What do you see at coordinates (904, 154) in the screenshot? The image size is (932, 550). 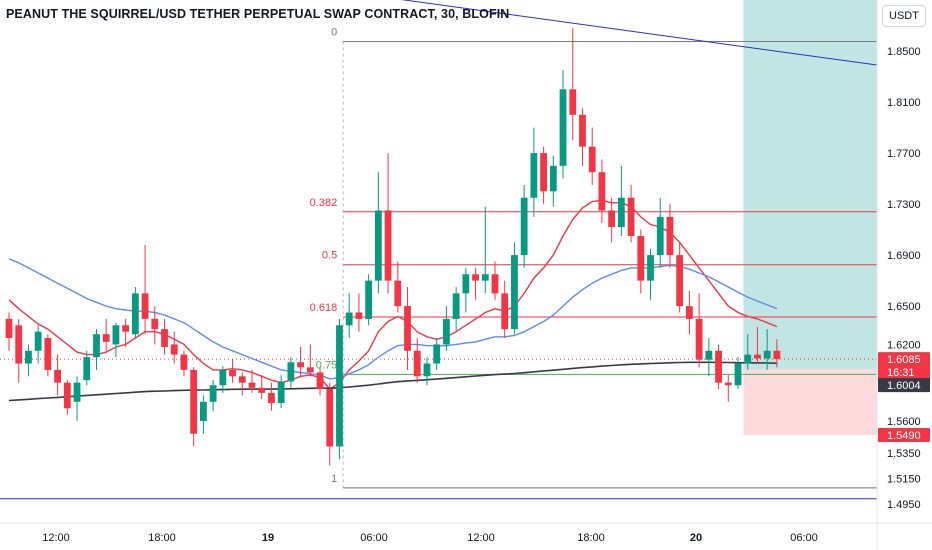 I see `y-tick-label: 1.7700` at bounding box center [904, 154].